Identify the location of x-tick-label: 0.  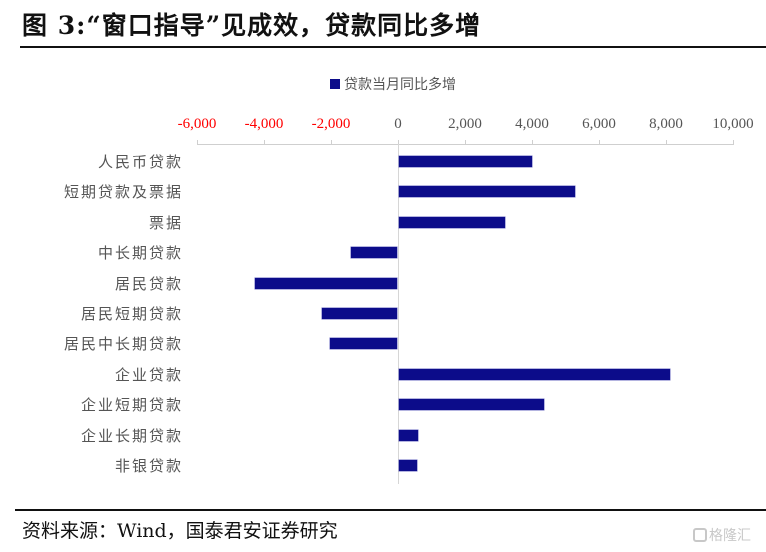
(398, 124).